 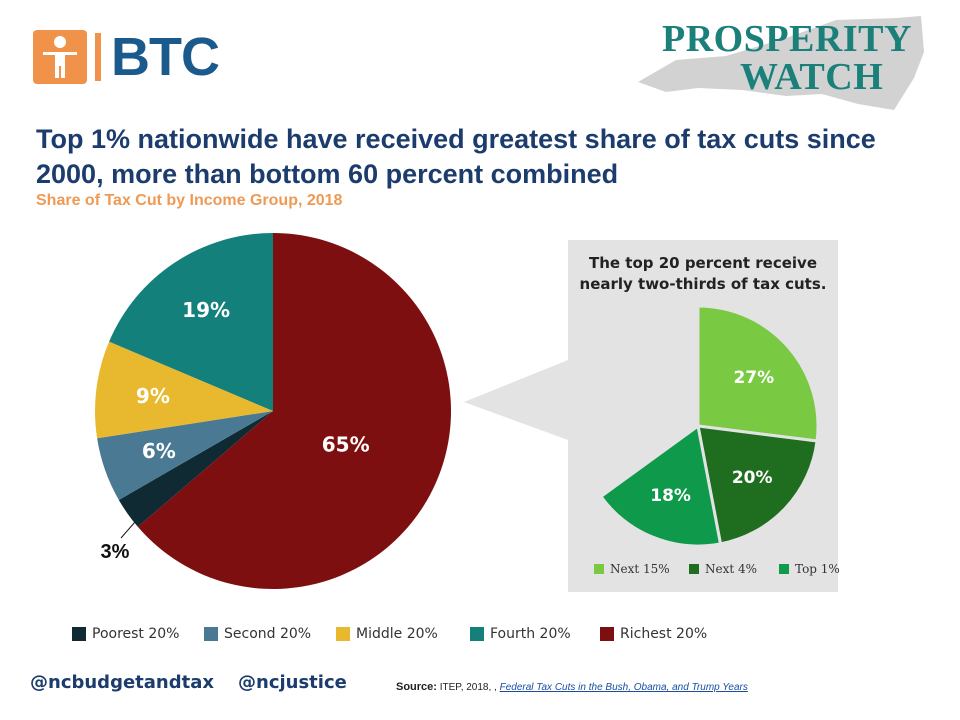 What do you see at coordinates (165, 57) in the screenshot?
I see `btc-logo-text: BTC` at bounding box center [165, 57].